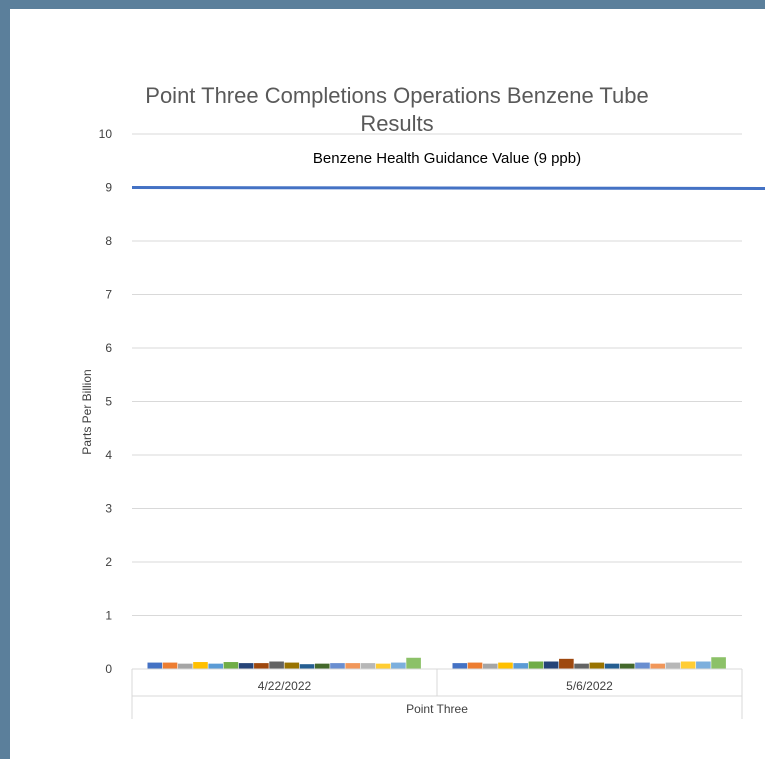 The width and height of the screenshot is (765, 759). Describe the element at coordinates (106, 134) in the screenshot. I see `y-tick-label: 10` at that location.